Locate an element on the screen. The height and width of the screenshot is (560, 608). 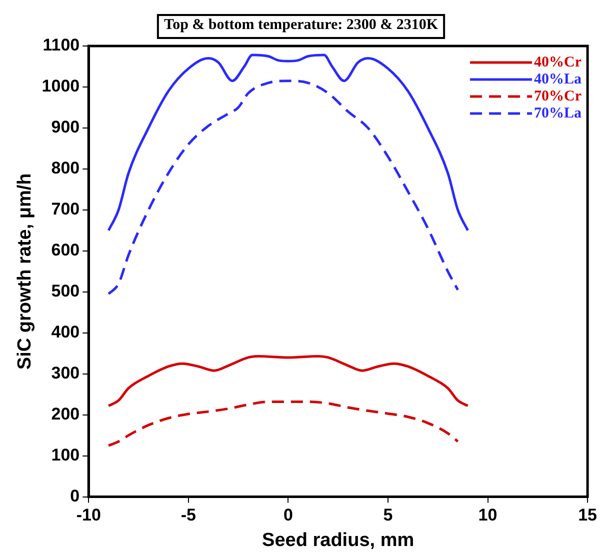
legend-label: 70%Cr is located at coordinates (558, 96).